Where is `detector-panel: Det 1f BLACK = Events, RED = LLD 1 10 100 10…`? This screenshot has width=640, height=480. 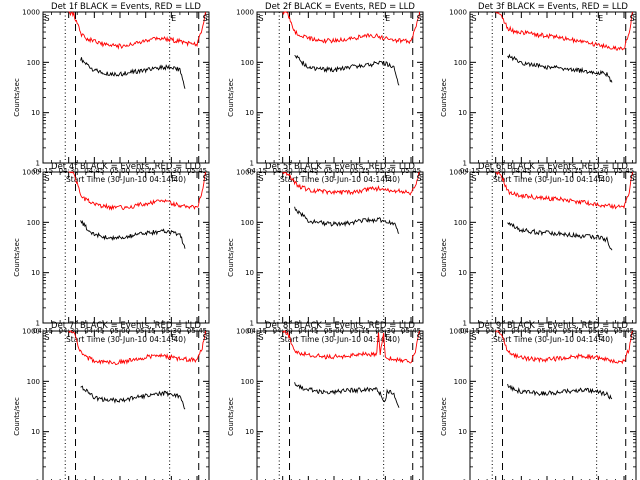
detector-panel: Det 1f BLACK = Events, RED = LLD 1 10 100 10… is located at coordinates (111, 93).